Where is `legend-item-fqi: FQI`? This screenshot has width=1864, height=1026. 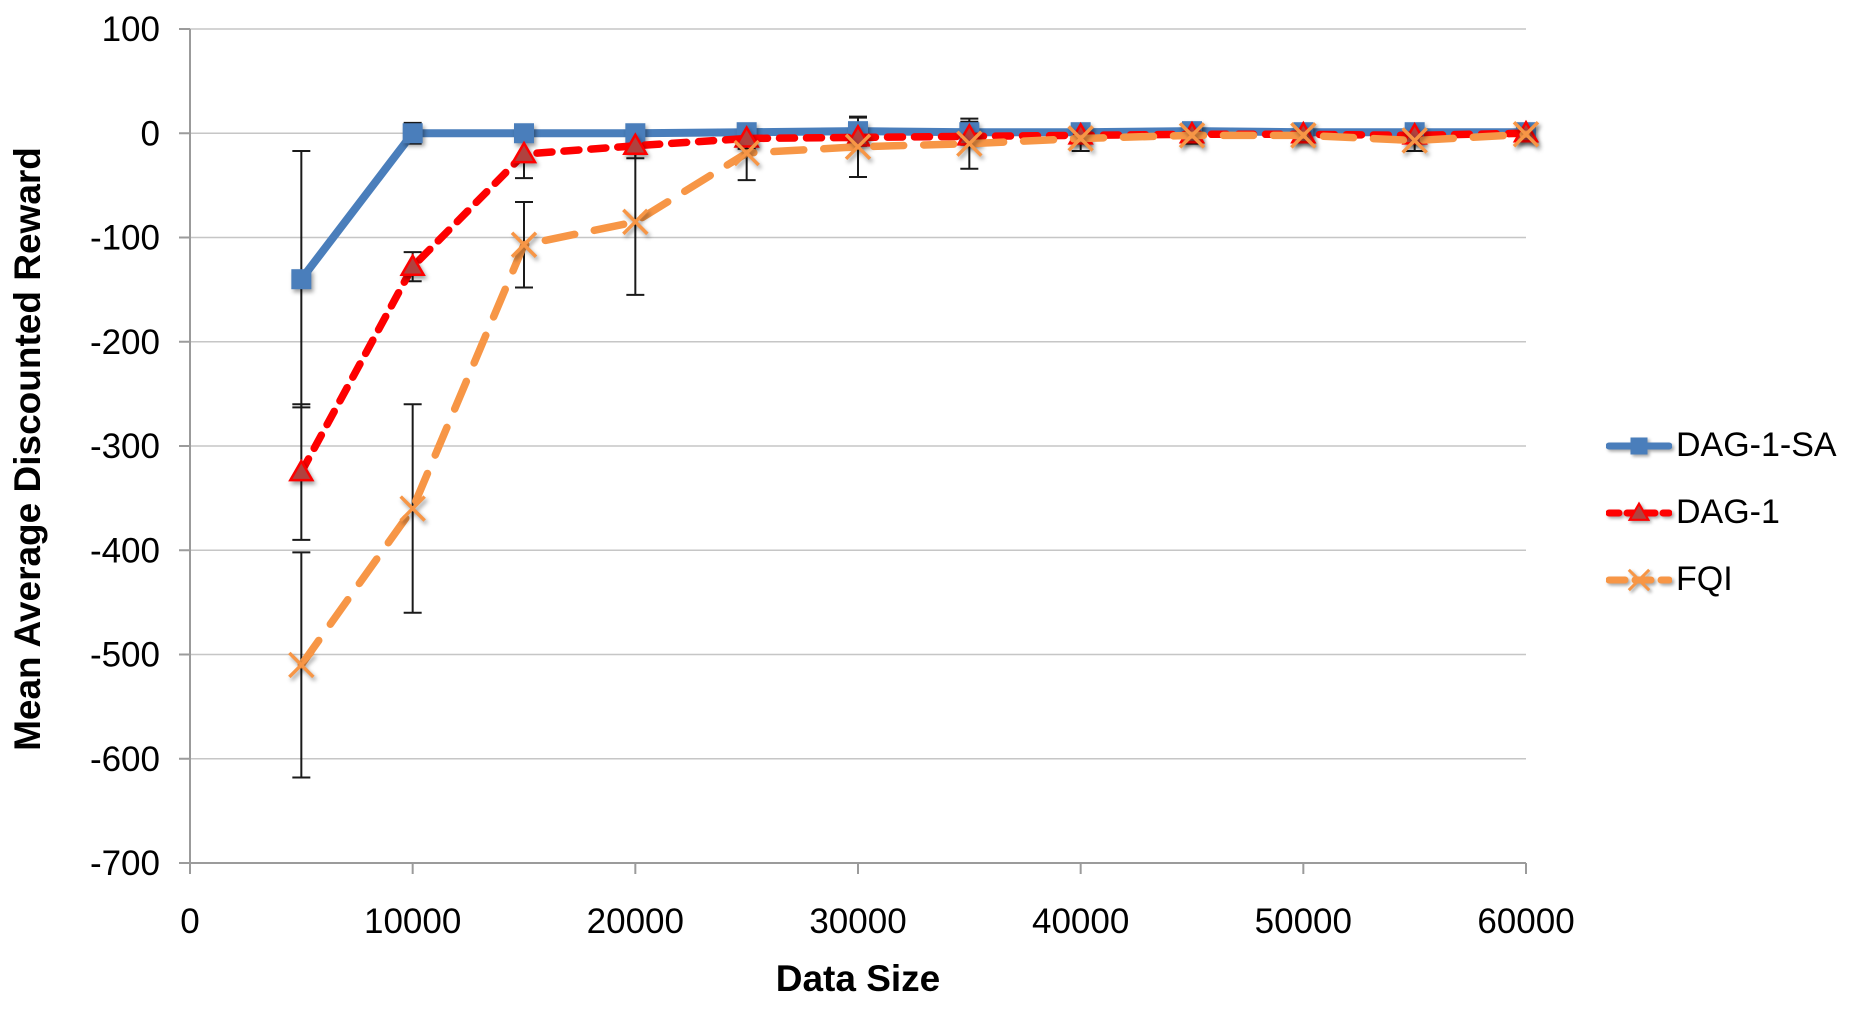 legend-item-fqi: FQI is located at coordinates (1721, 579).